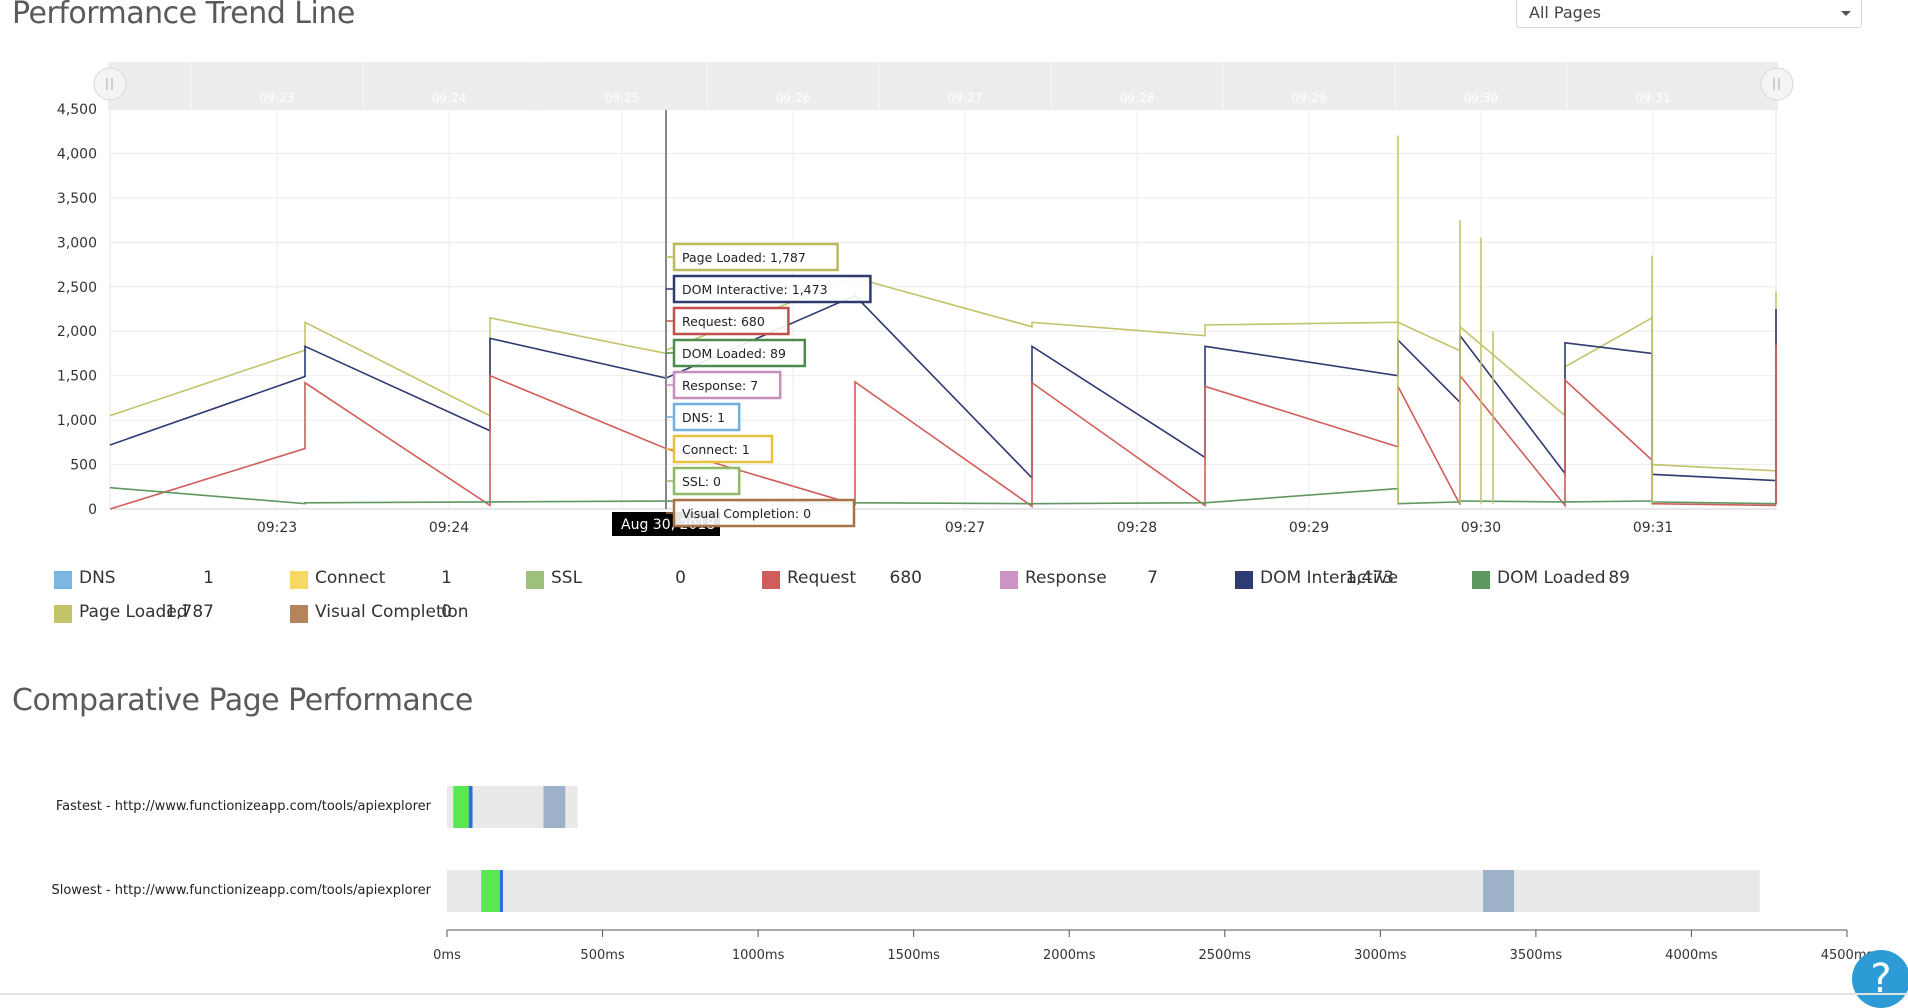  I want to click on navigator-band, so click(943, 86).